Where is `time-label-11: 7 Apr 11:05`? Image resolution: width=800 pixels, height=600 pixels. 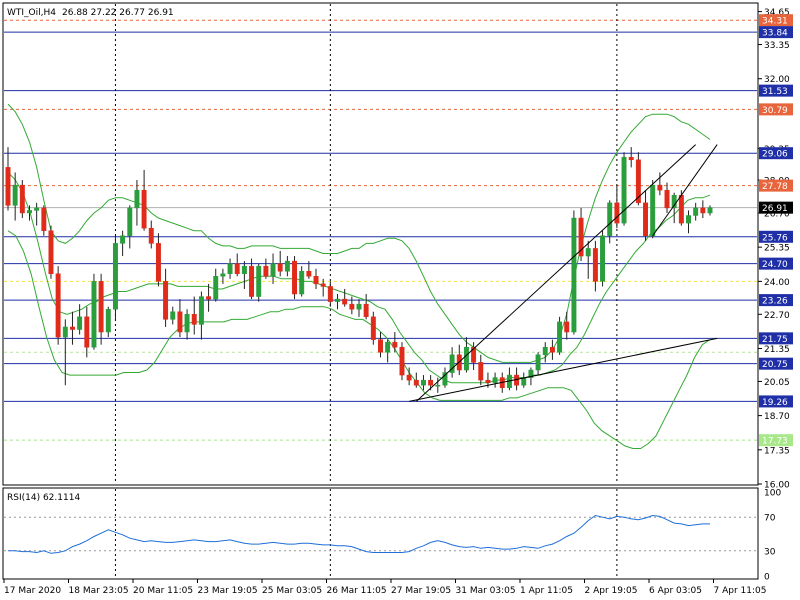
time-label-11: 7 Apr 11:05 is located at coordinates (740, 591).